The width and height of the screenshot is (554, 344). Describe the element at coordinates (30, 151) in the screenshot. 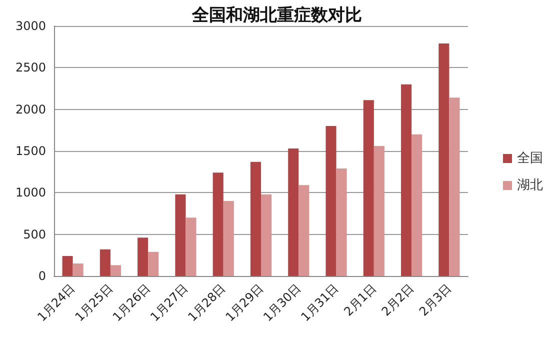

I see `y-tick-label: 1500` at that location.